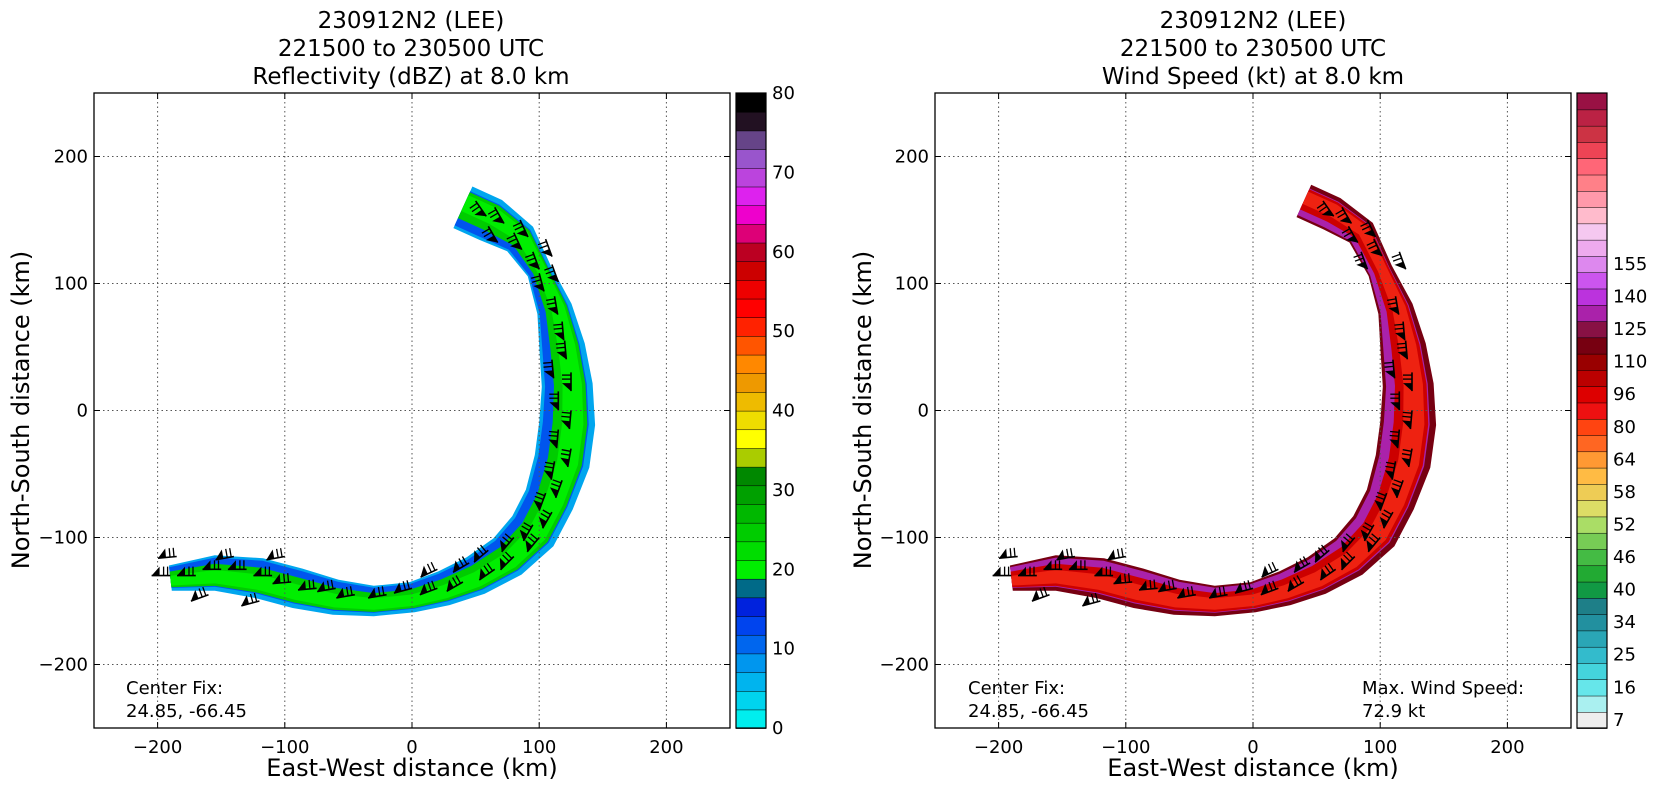 Image resolution: width=1655 pixels, height=787 pixels. What do you see at coordinates (1630, 297) in the screenshot?
I see `colorbar-tick-label: 140` at bounding box center [1630, 297].